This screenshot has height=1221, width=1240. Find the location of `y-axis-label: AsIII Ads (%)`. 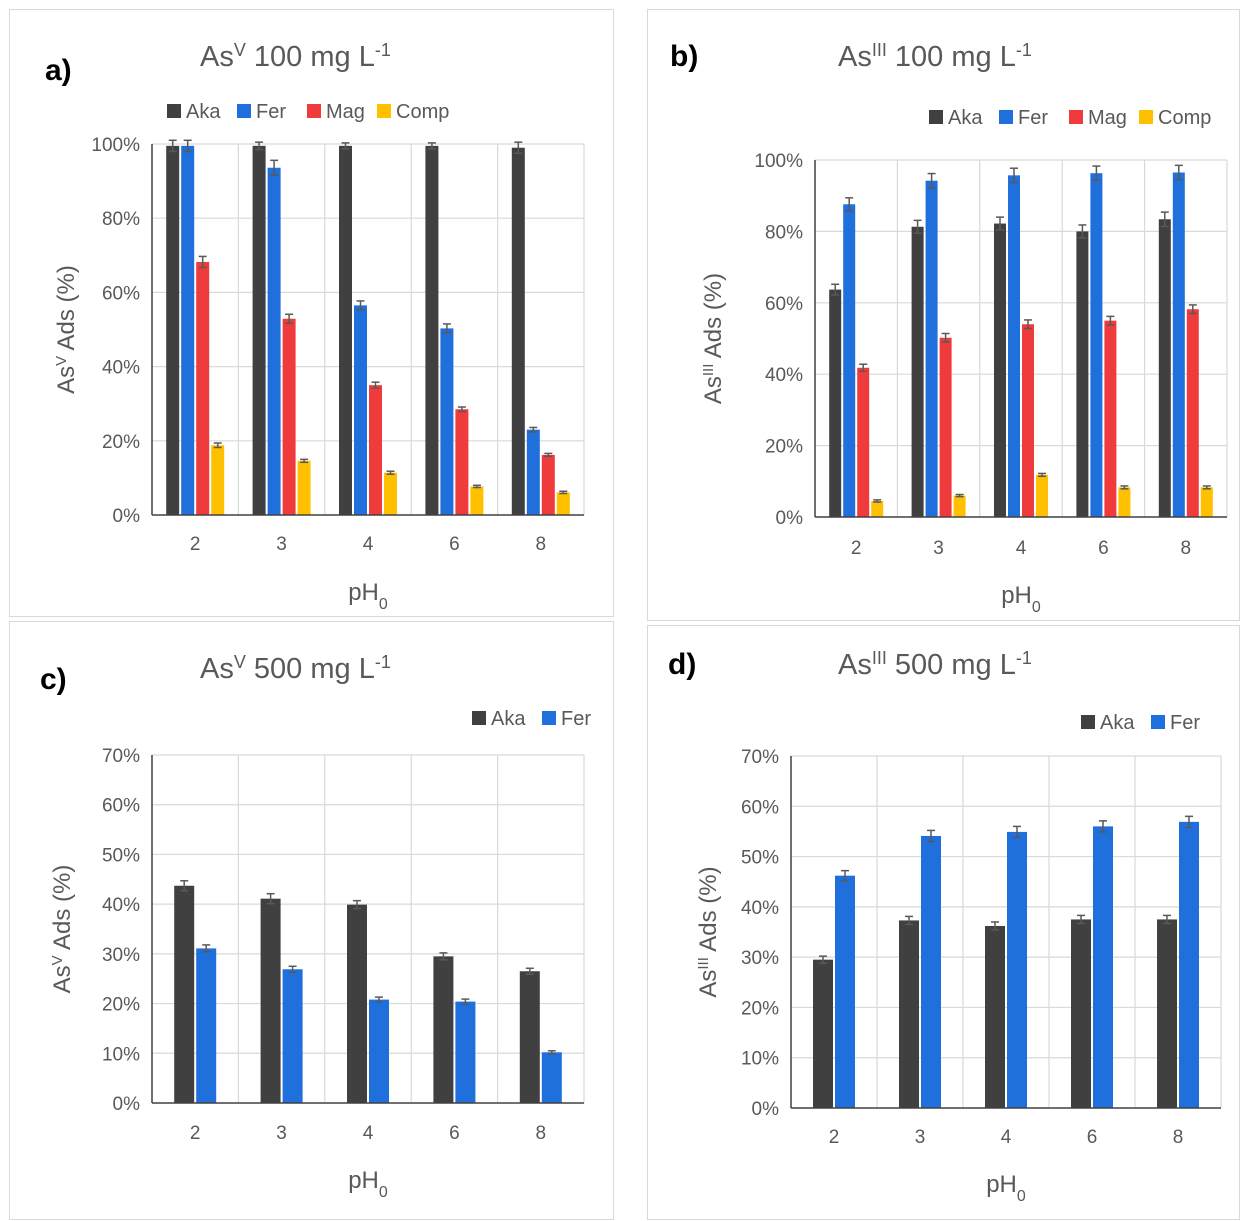

y-axis-label: AsIII Ads (%) is located at coordinates (714, 338).